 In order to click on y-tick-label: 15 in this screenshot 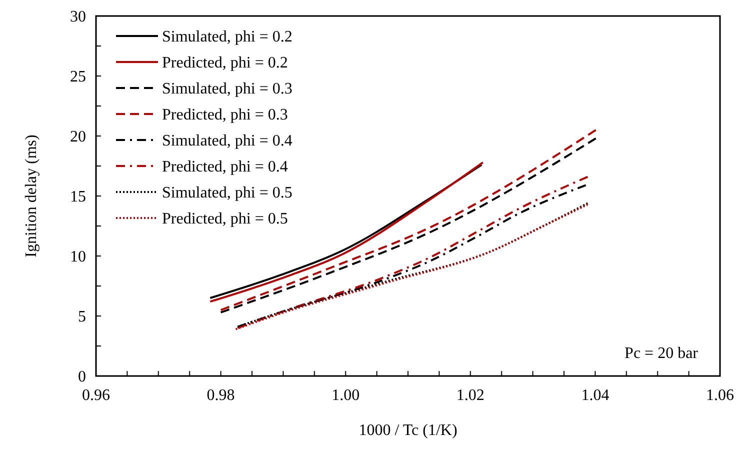, I will do `click(78, 197)`.